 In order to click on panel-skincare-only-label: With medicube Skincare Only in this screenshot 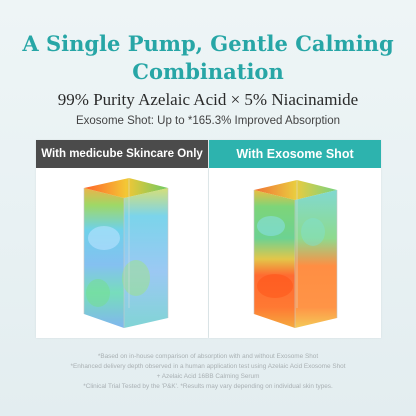, I will do `click(122, 154)`.